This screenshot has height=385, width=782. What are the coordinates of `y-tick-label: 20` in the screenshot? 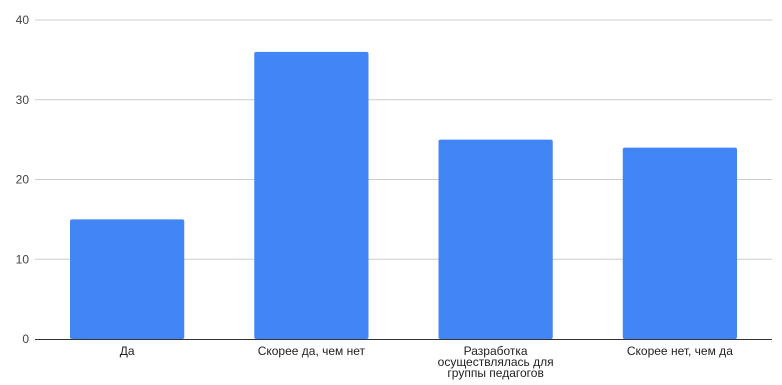 It's located at (23, 180).